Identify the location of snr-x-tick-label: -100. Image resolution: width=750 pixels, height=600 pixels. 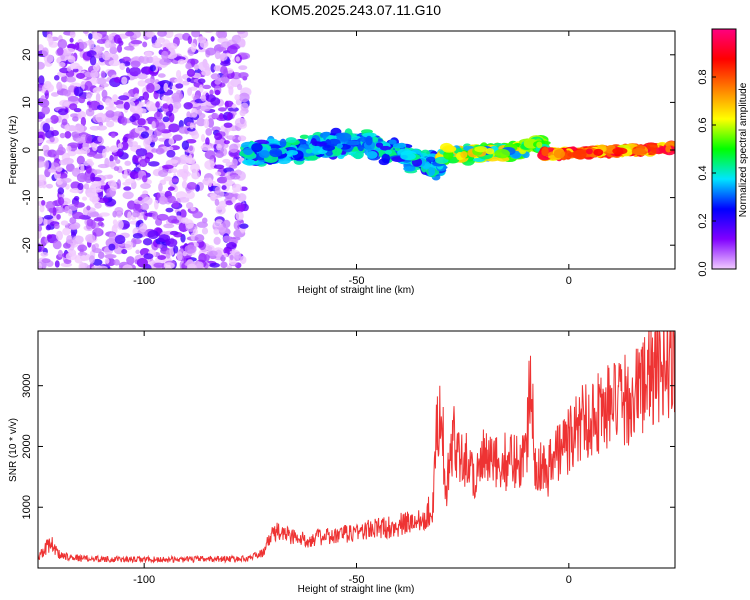
(144, 580).